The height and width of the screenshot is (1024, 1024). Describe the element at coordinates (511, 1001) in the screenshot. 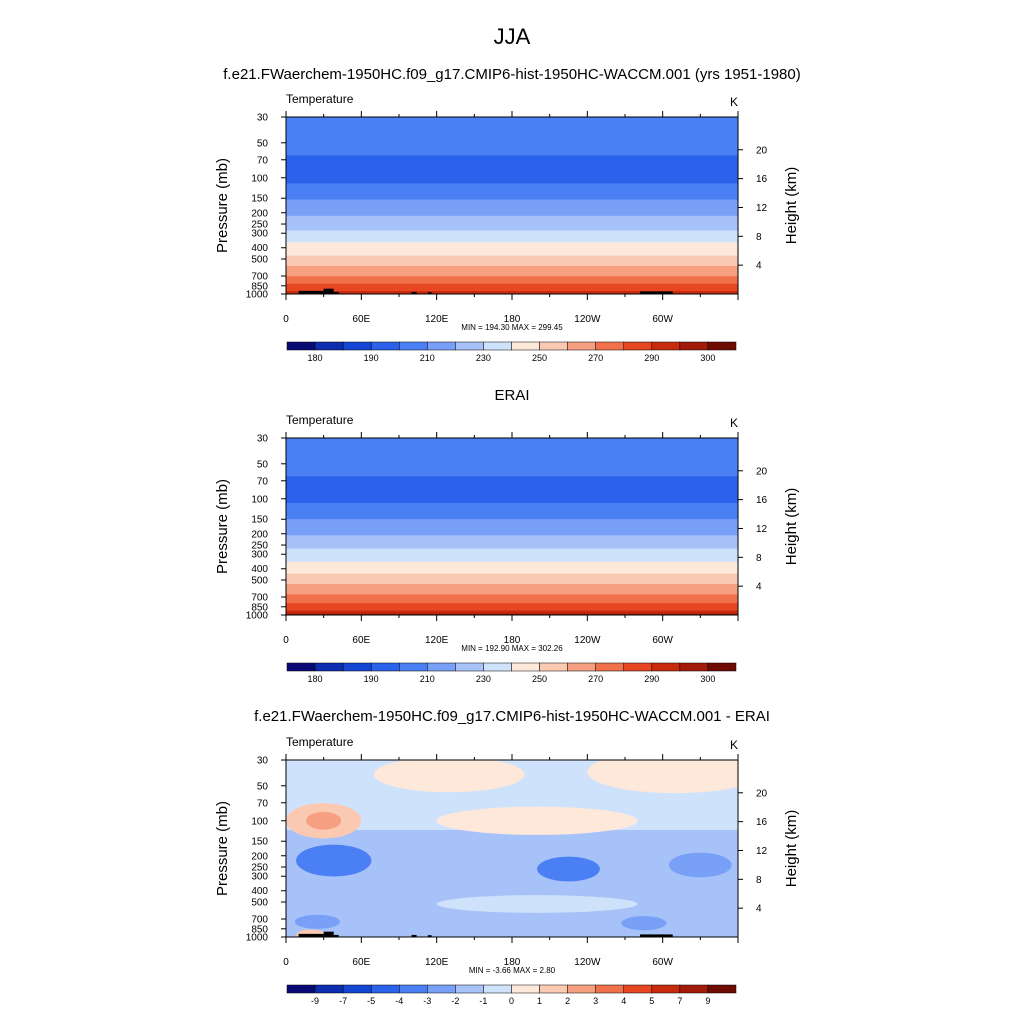

I see `colorbar-label: 0` at that location.